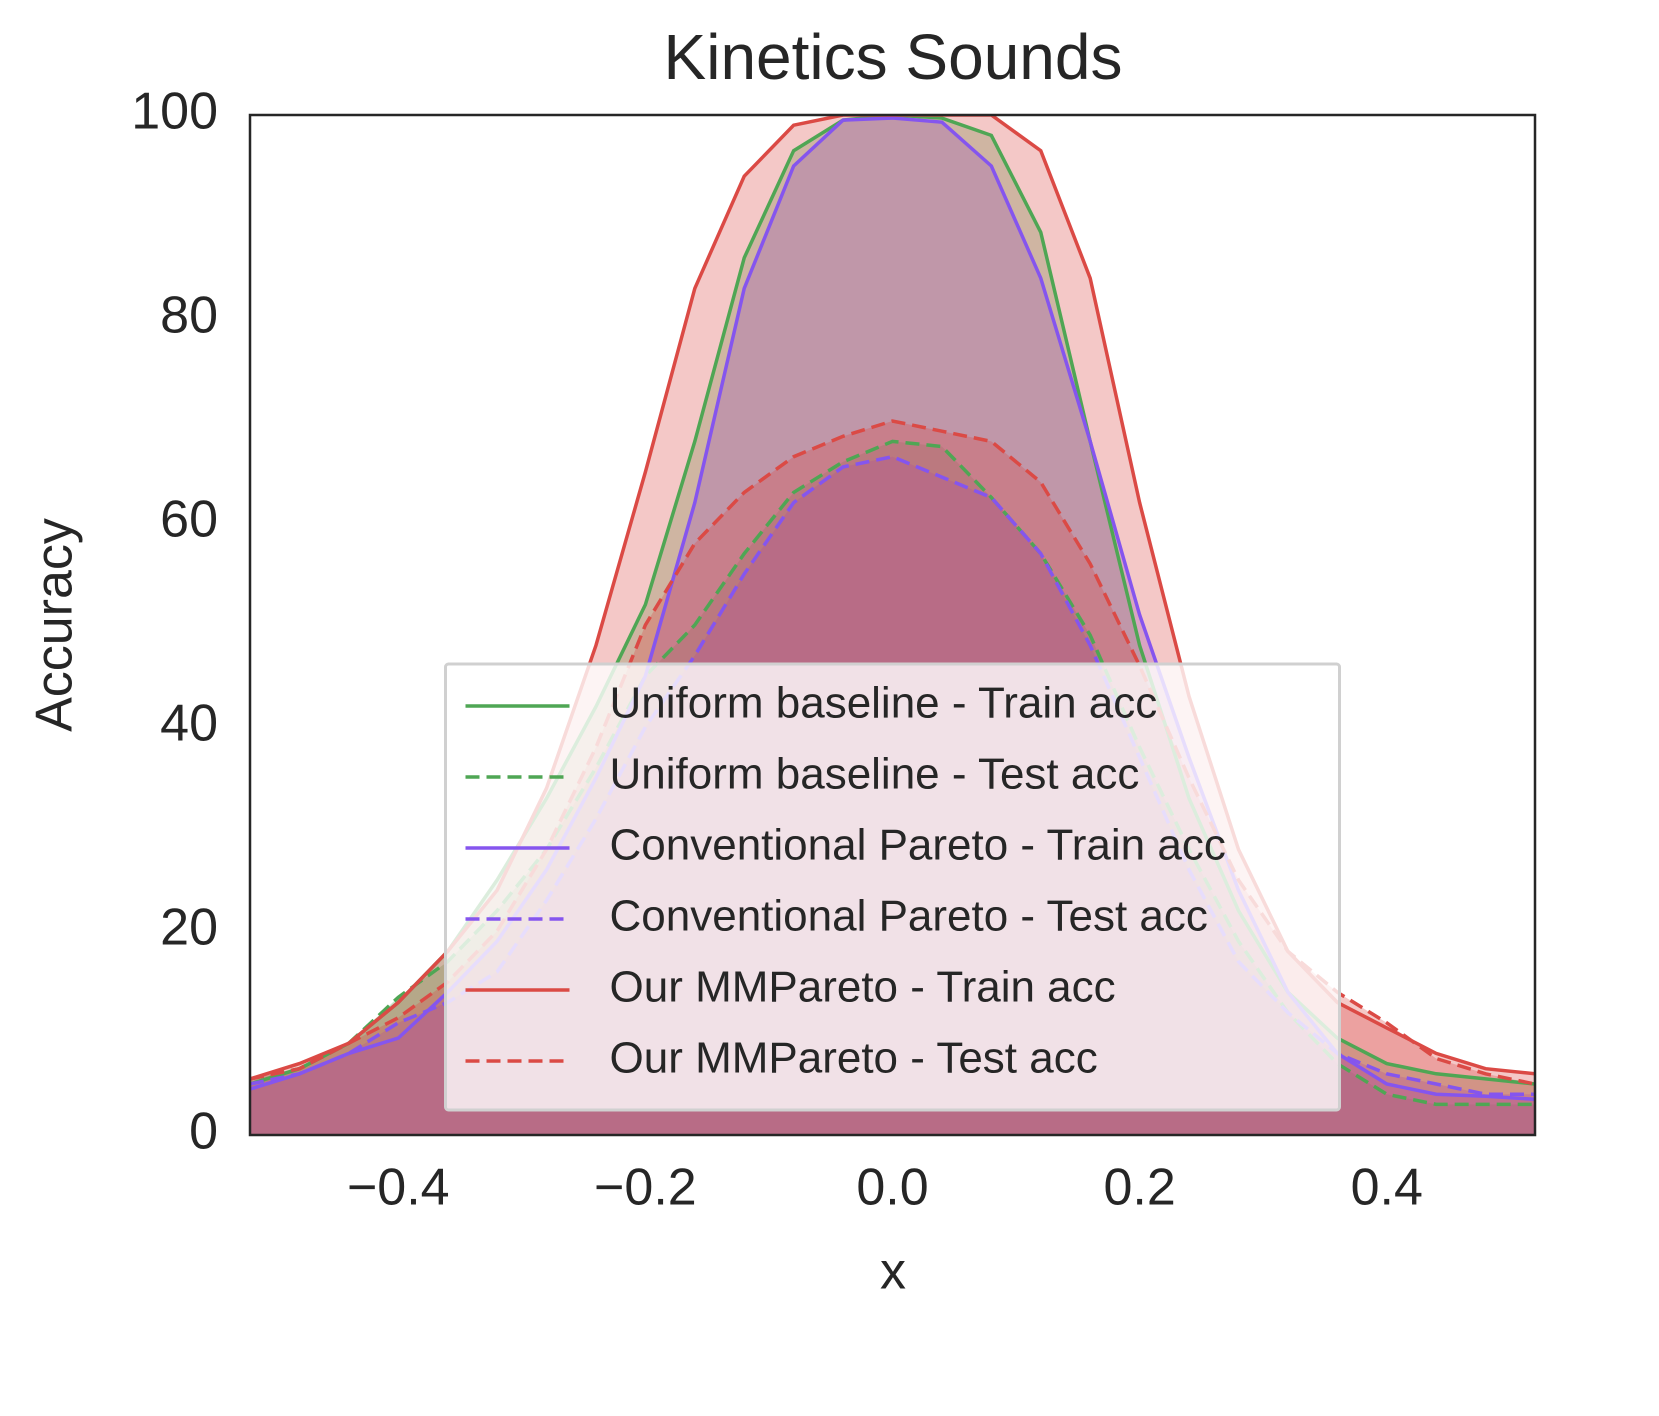 Image resolution: width=1659 pixels, height=1416 pixels. I want to click on legend-label: Uniform baseline - Train acc, so click(884, 703).